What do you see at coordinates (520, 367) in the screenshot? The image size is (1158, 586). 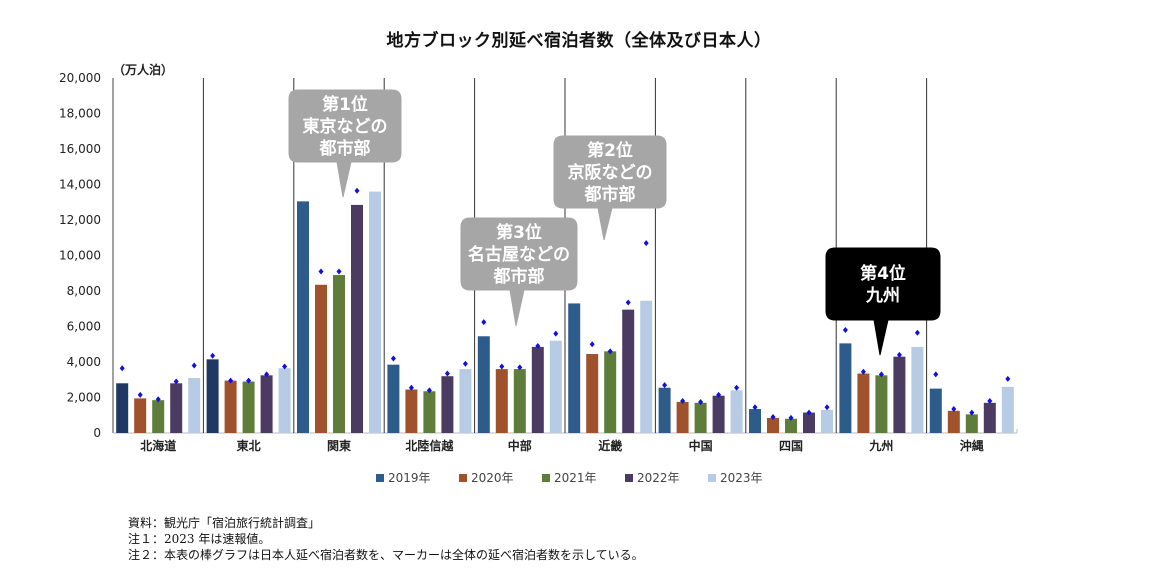 I see `total-marker-2021年-中部` at bounding box center [520, 367].